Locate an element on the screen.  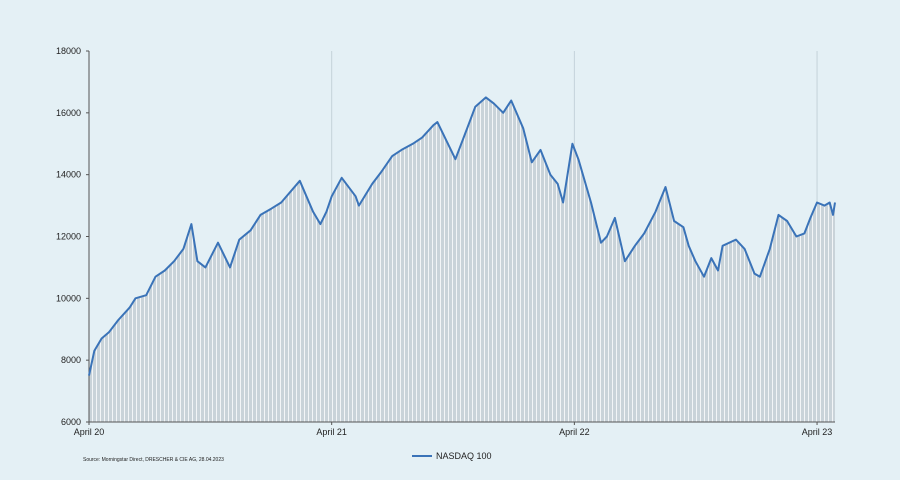
y-tick-label-1: 8000 is located at coordinates (71, 360).